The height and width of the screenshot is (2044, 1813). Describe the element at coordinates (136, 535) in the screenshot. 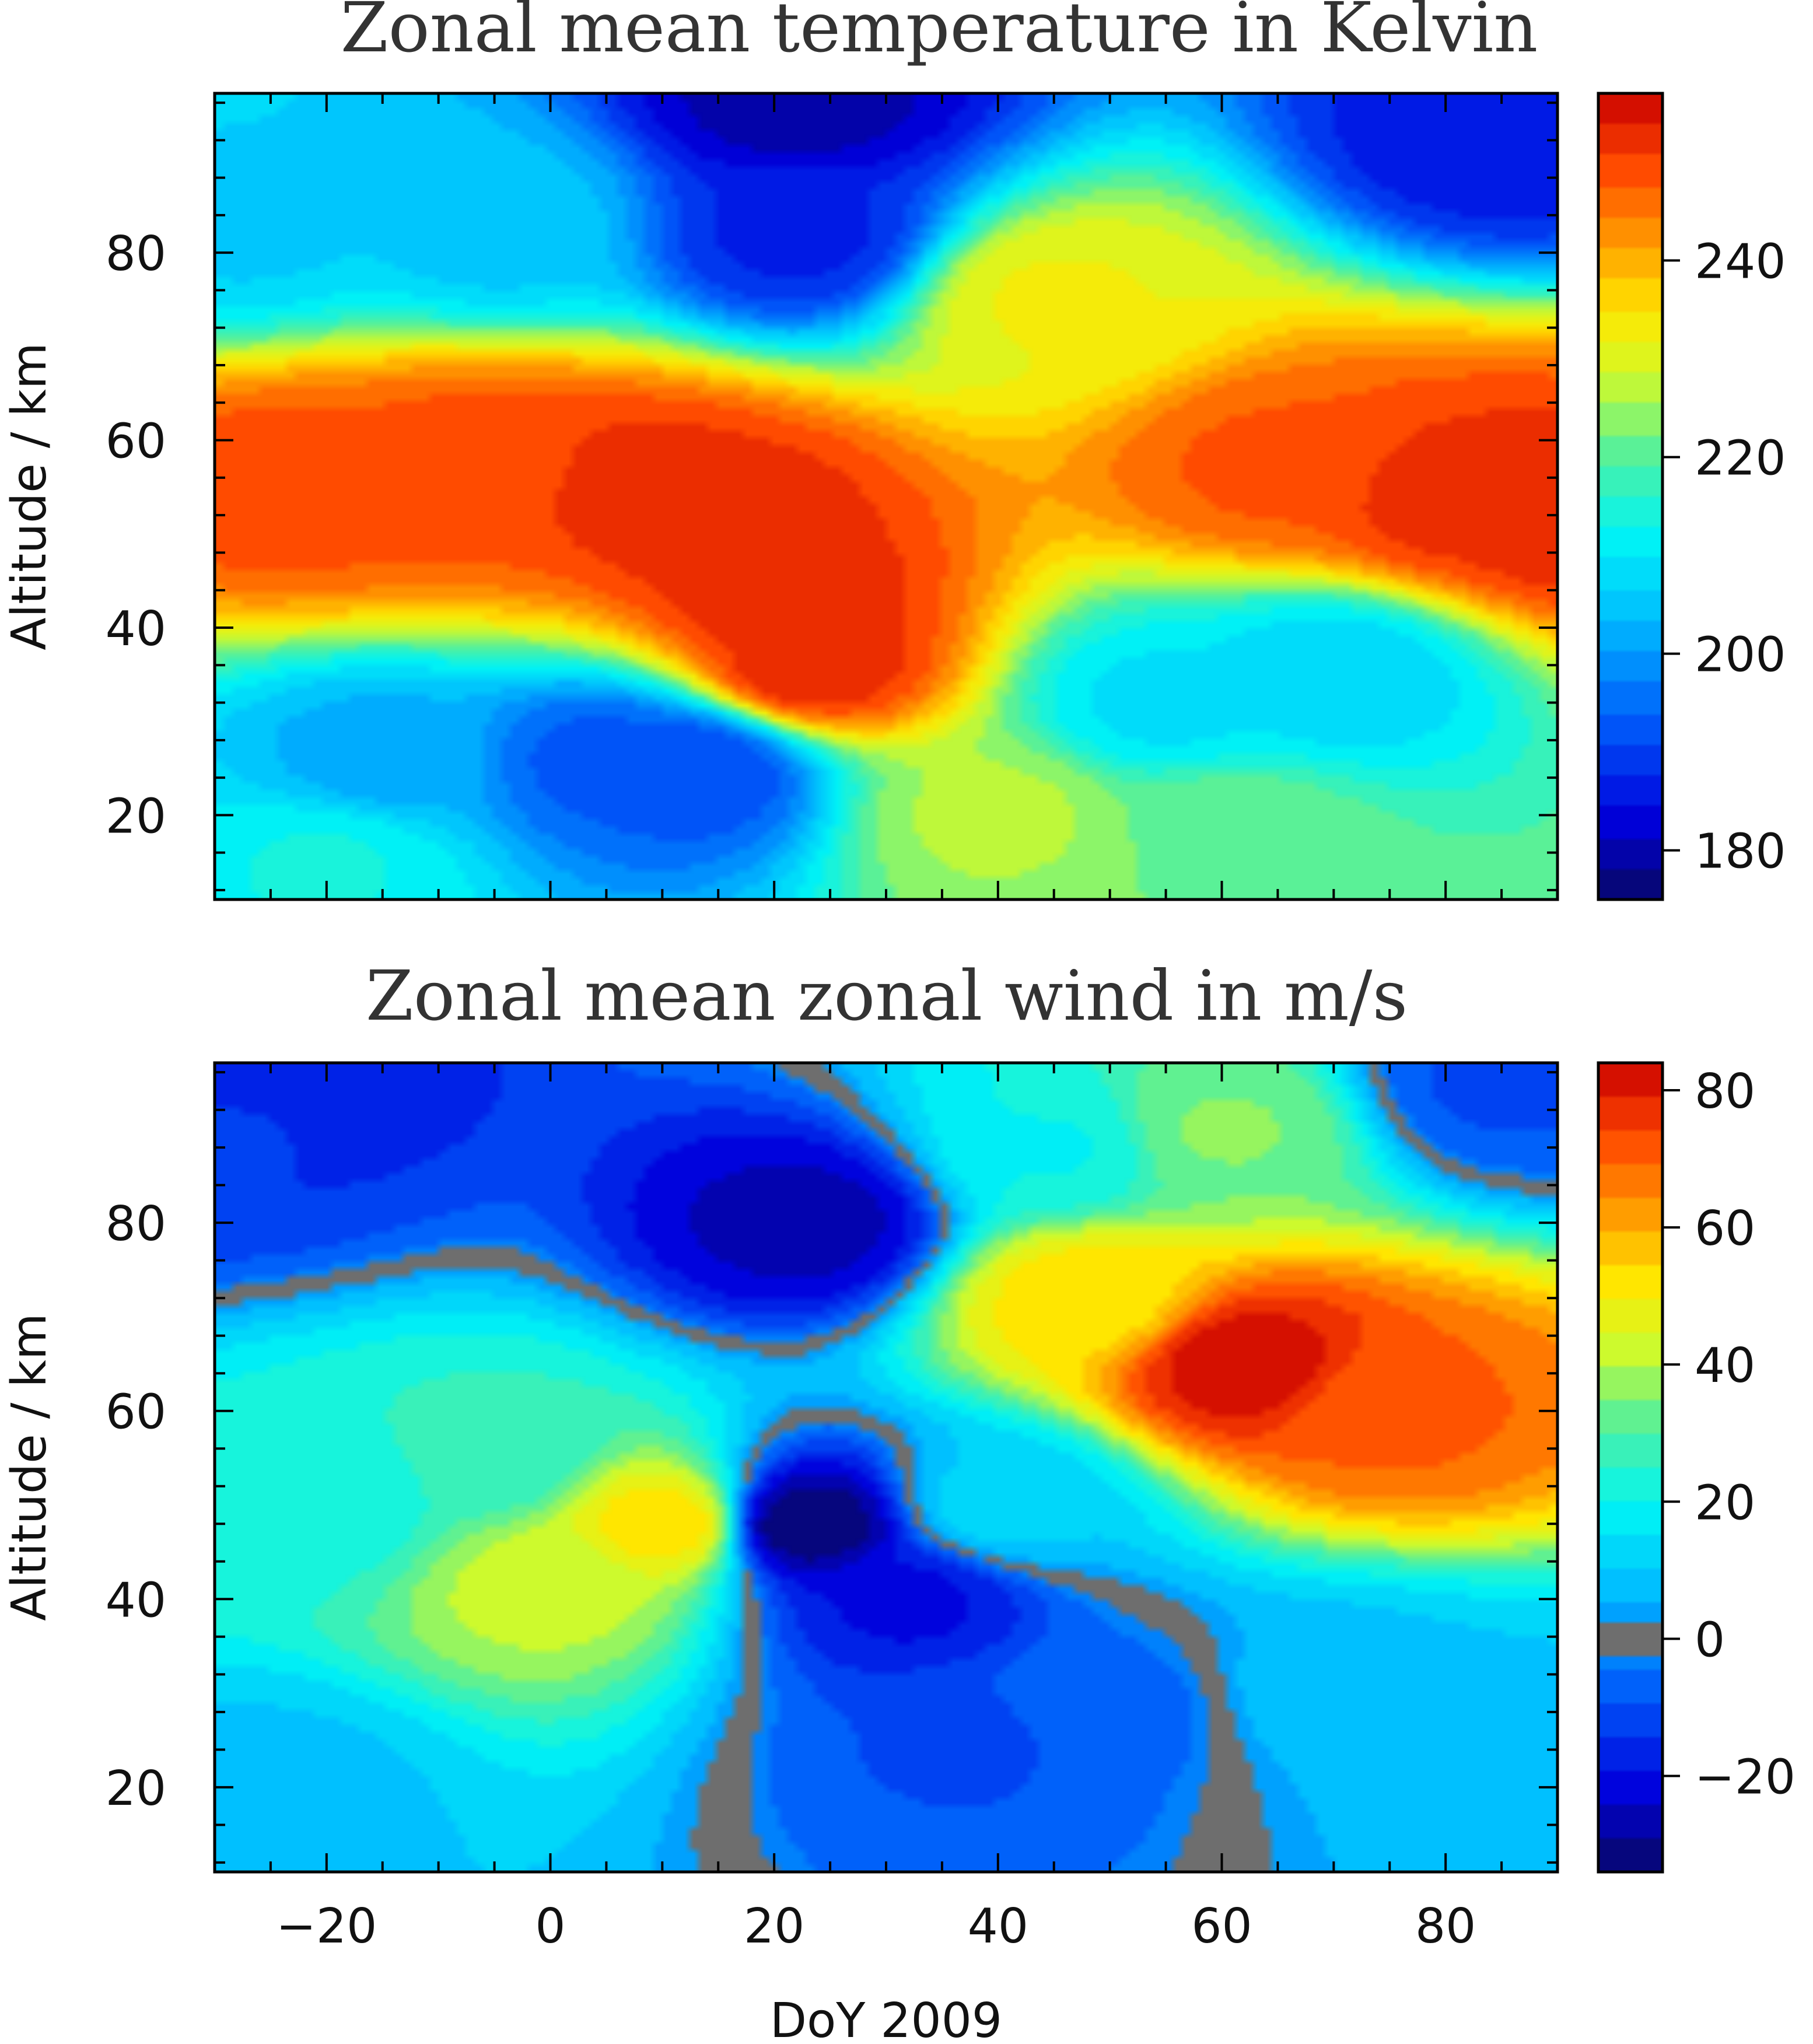

I see `temperature-y-tick-labels: 20 40 60 80` at that location.